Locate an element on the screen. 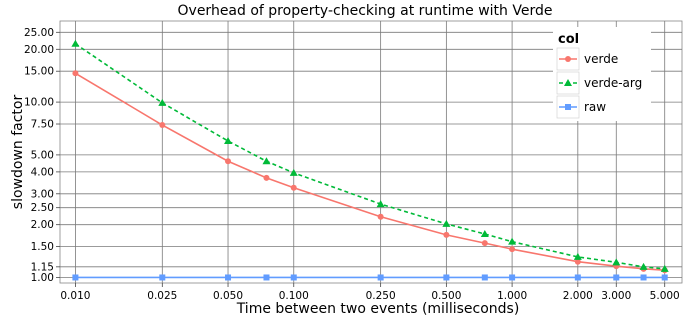  y-tick-label: 20.00 is located at coordinates (39, 50).